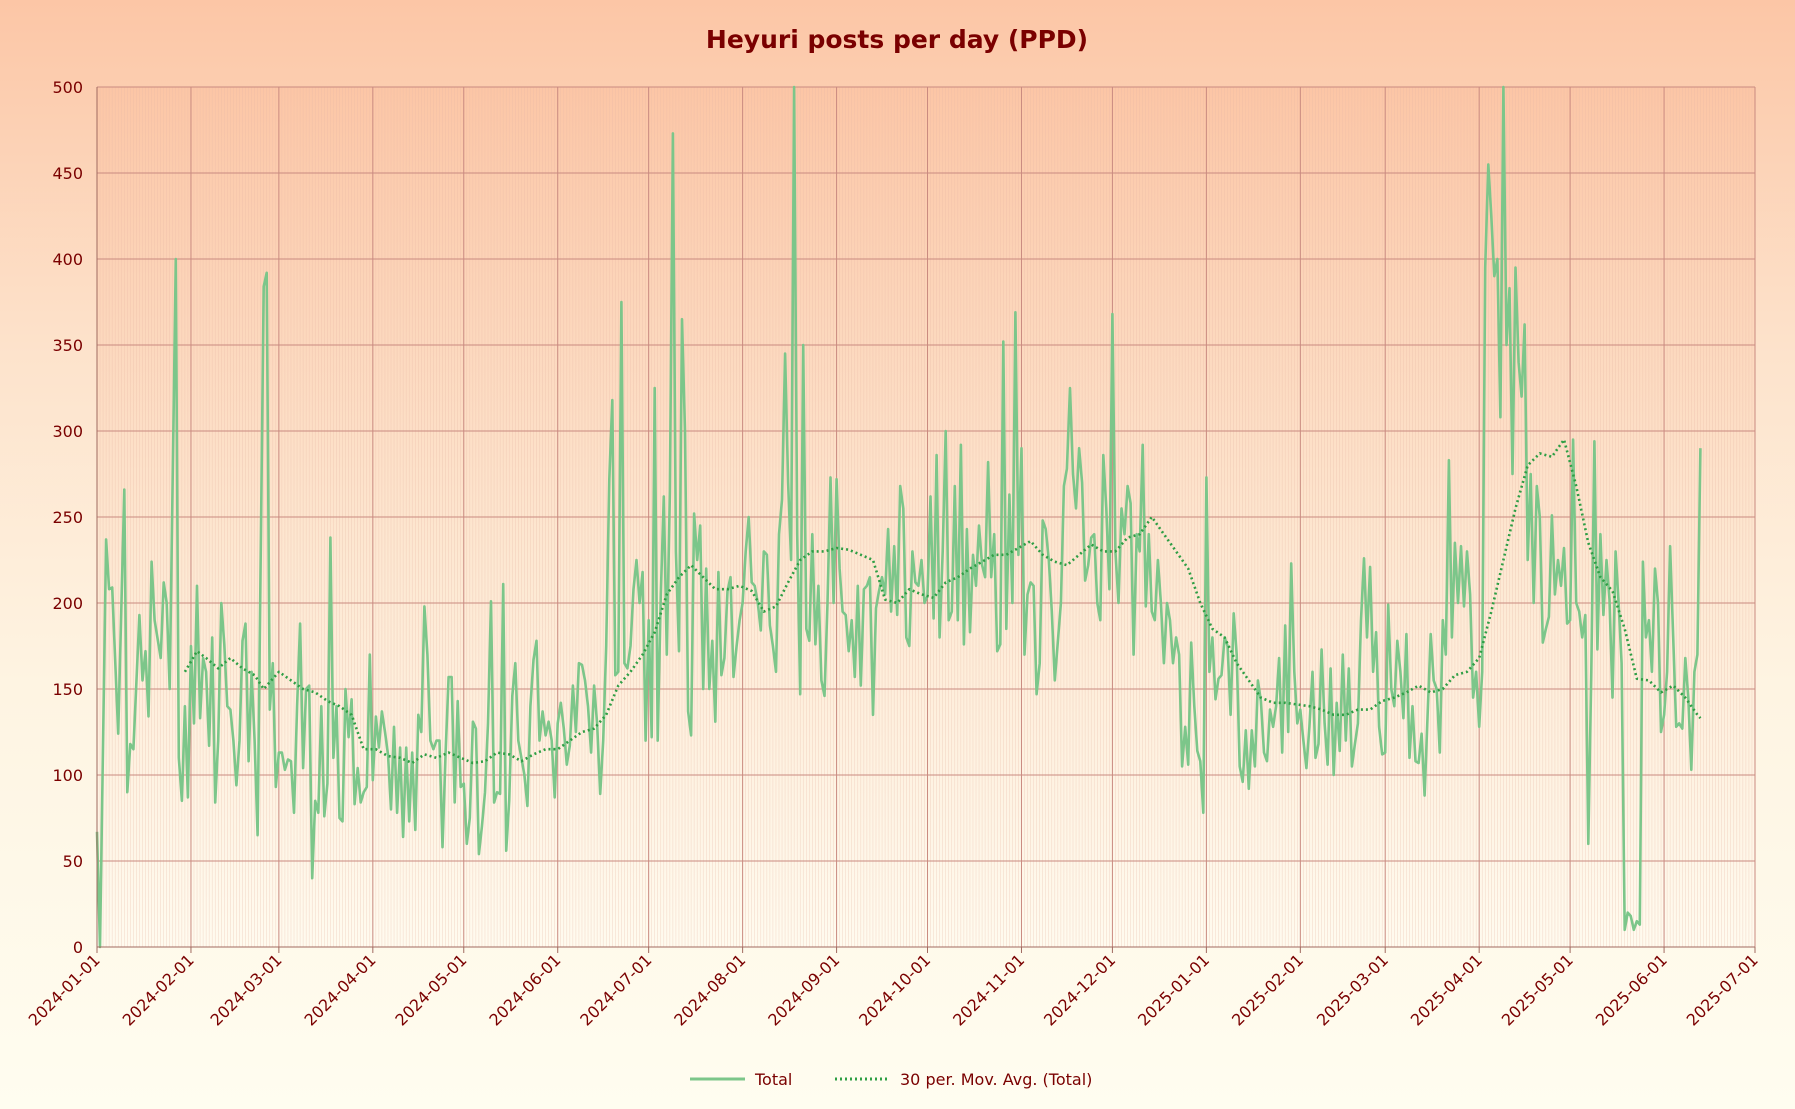 The height and width of the screenshot is (1109, 1795). I want to click on x-tick-label: 2024-03-01, so click(246, 989).